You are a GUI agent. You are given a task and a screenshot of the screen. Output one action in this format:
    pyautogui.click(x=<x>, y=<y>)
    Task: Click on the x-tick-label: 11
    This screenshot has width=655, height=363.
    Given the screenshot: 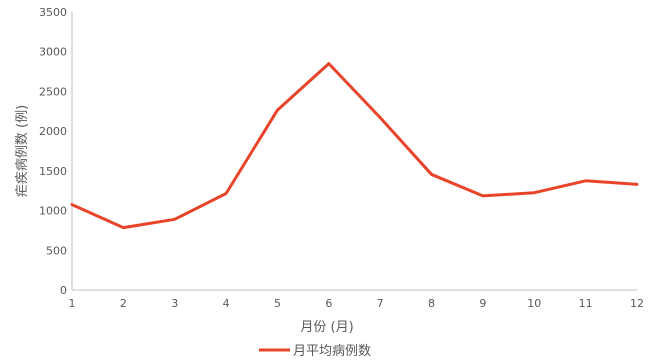 What is the action you would take?
    pyautogui.click(x=586, y=303)
    